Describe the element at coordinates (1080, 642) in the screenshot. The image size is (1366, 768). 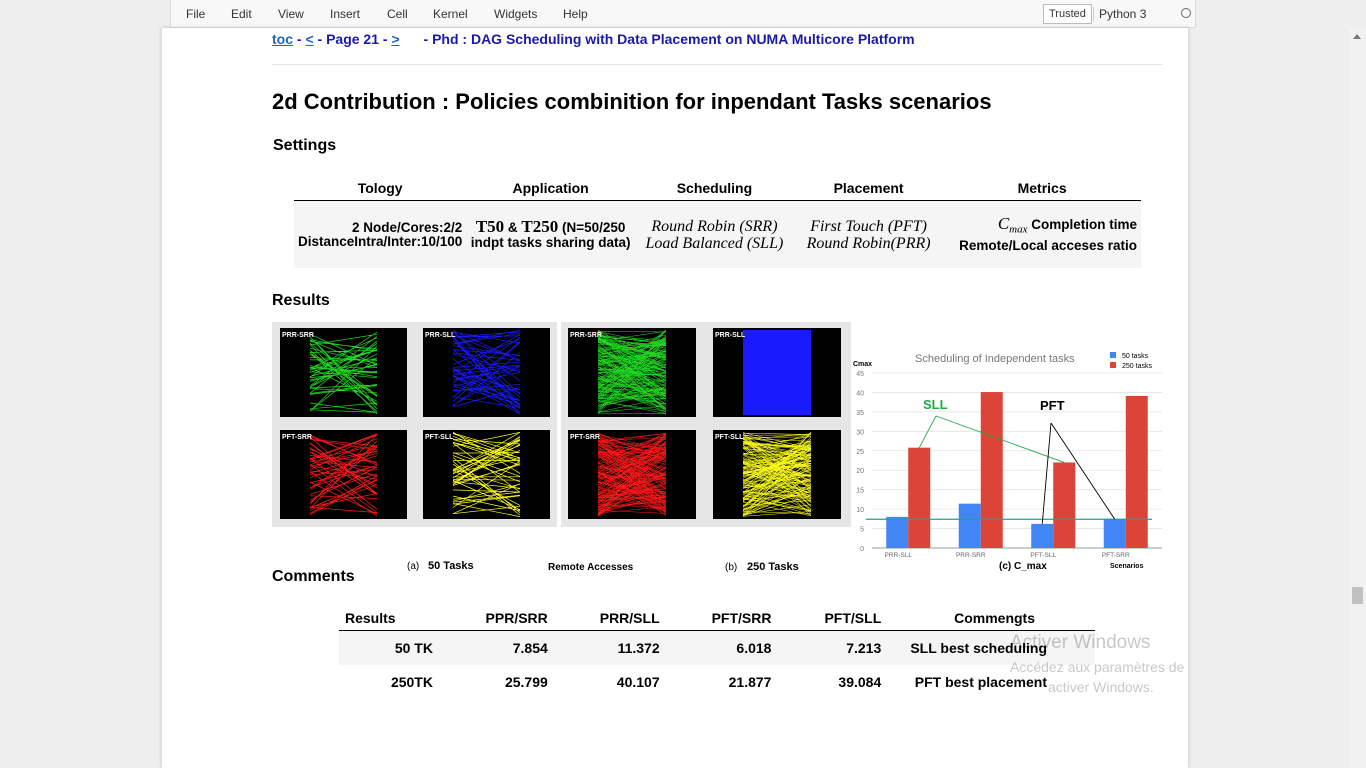
I see `activation-watermark-title: Activer Windows` at that location.